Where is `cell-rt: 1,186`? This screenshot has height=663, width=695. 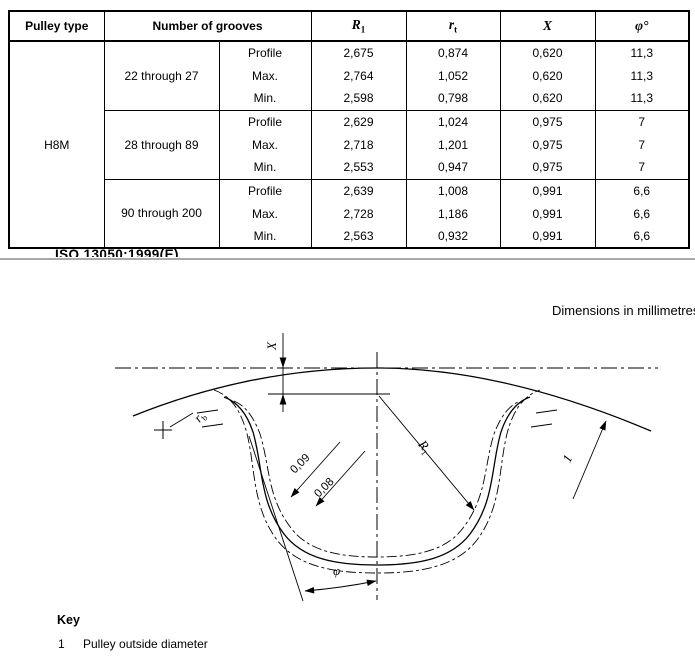 cell-rt: 1,186 is located at coordinates (453, 213).